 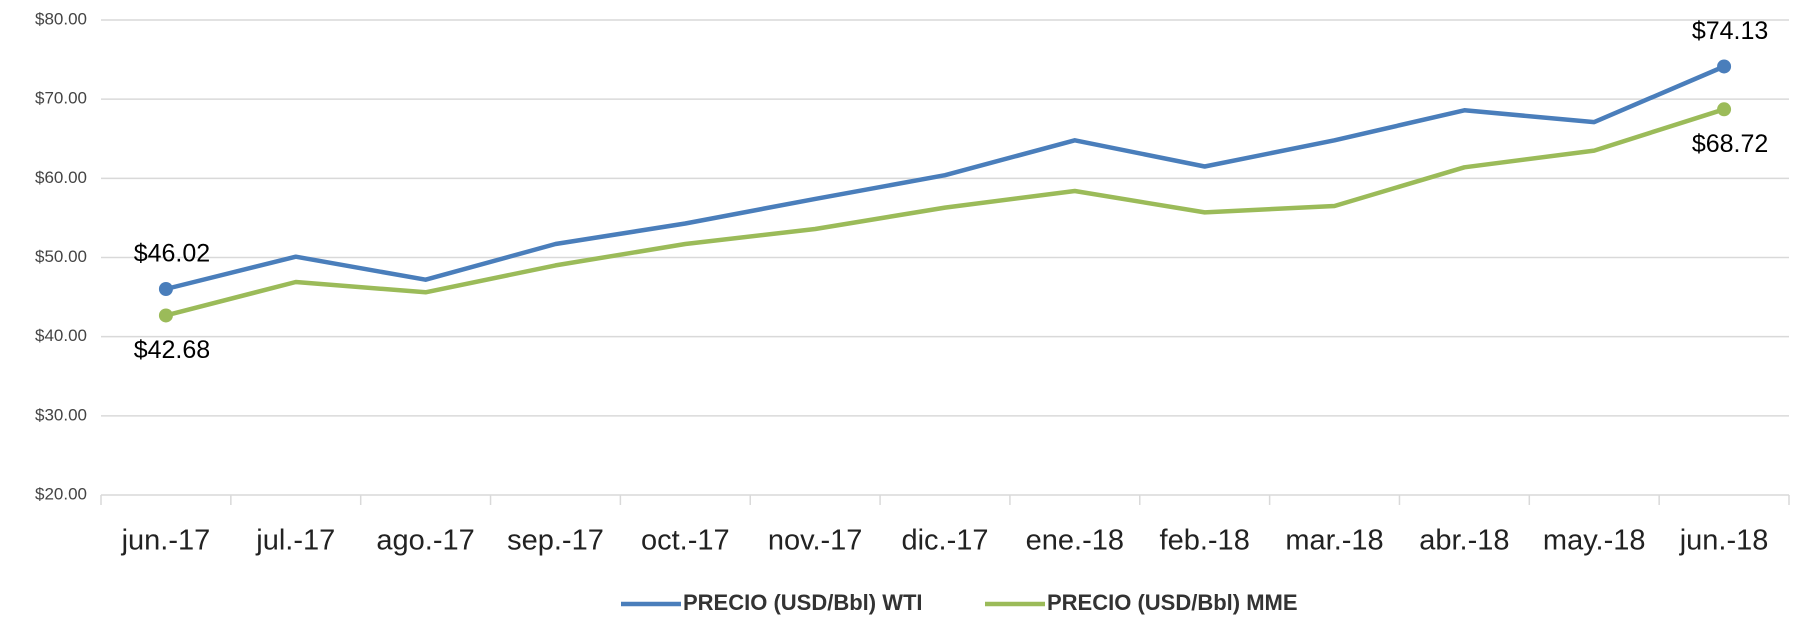 I want to click on y-tick-label: $40.00, so click(x=61, y=335).